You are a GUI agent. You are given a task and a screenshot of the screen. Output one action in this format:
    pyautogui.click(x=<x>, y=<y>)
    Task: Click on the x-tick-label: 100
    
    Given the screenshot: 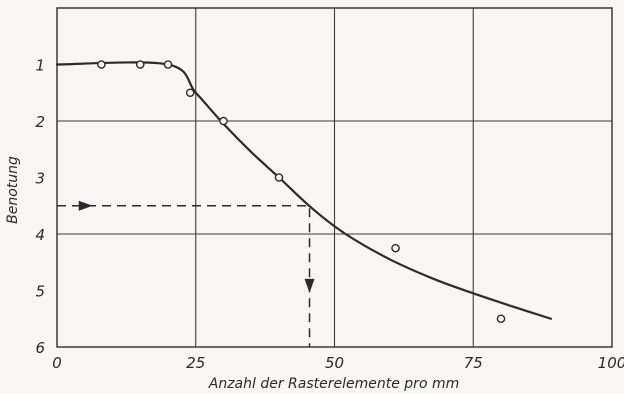 What is the action you would take?
    pyautogui.click(x=611, y=363)
    